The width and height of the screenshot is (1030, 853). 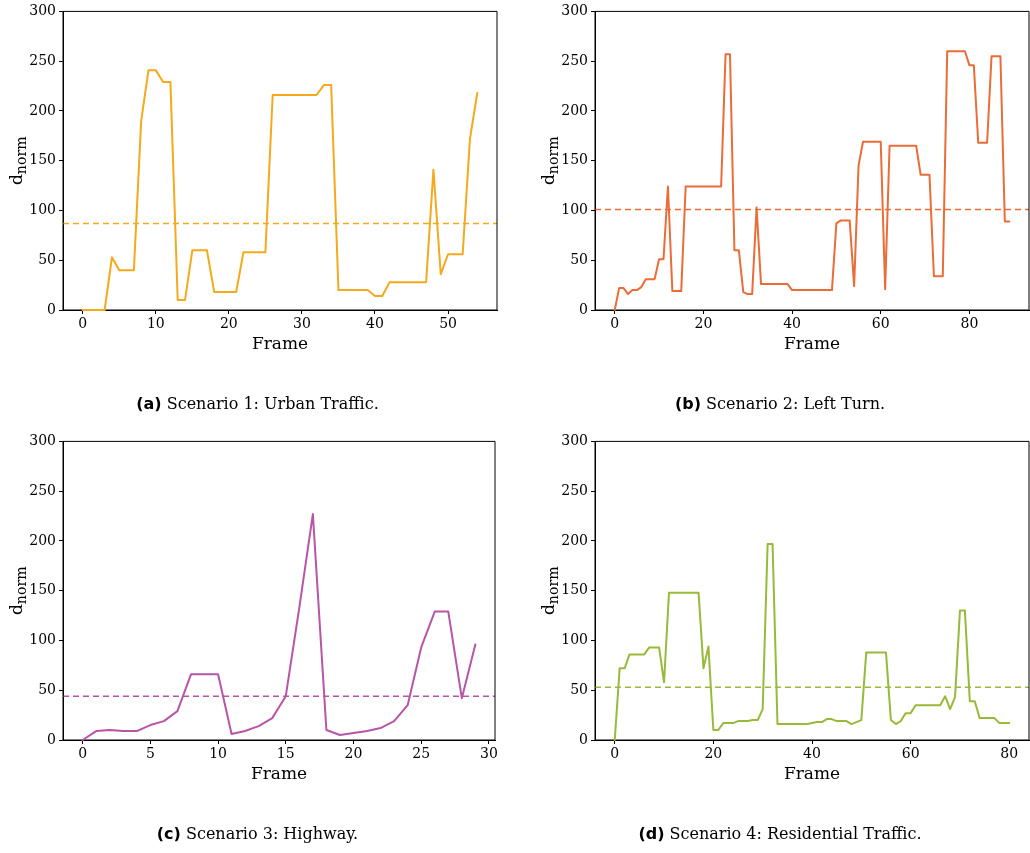 What do you see at coordinates (780, 833) in the screenshot?
I see `text: (d) Scenario 4: Residential Traffic.` at bounding box center [780, 833].